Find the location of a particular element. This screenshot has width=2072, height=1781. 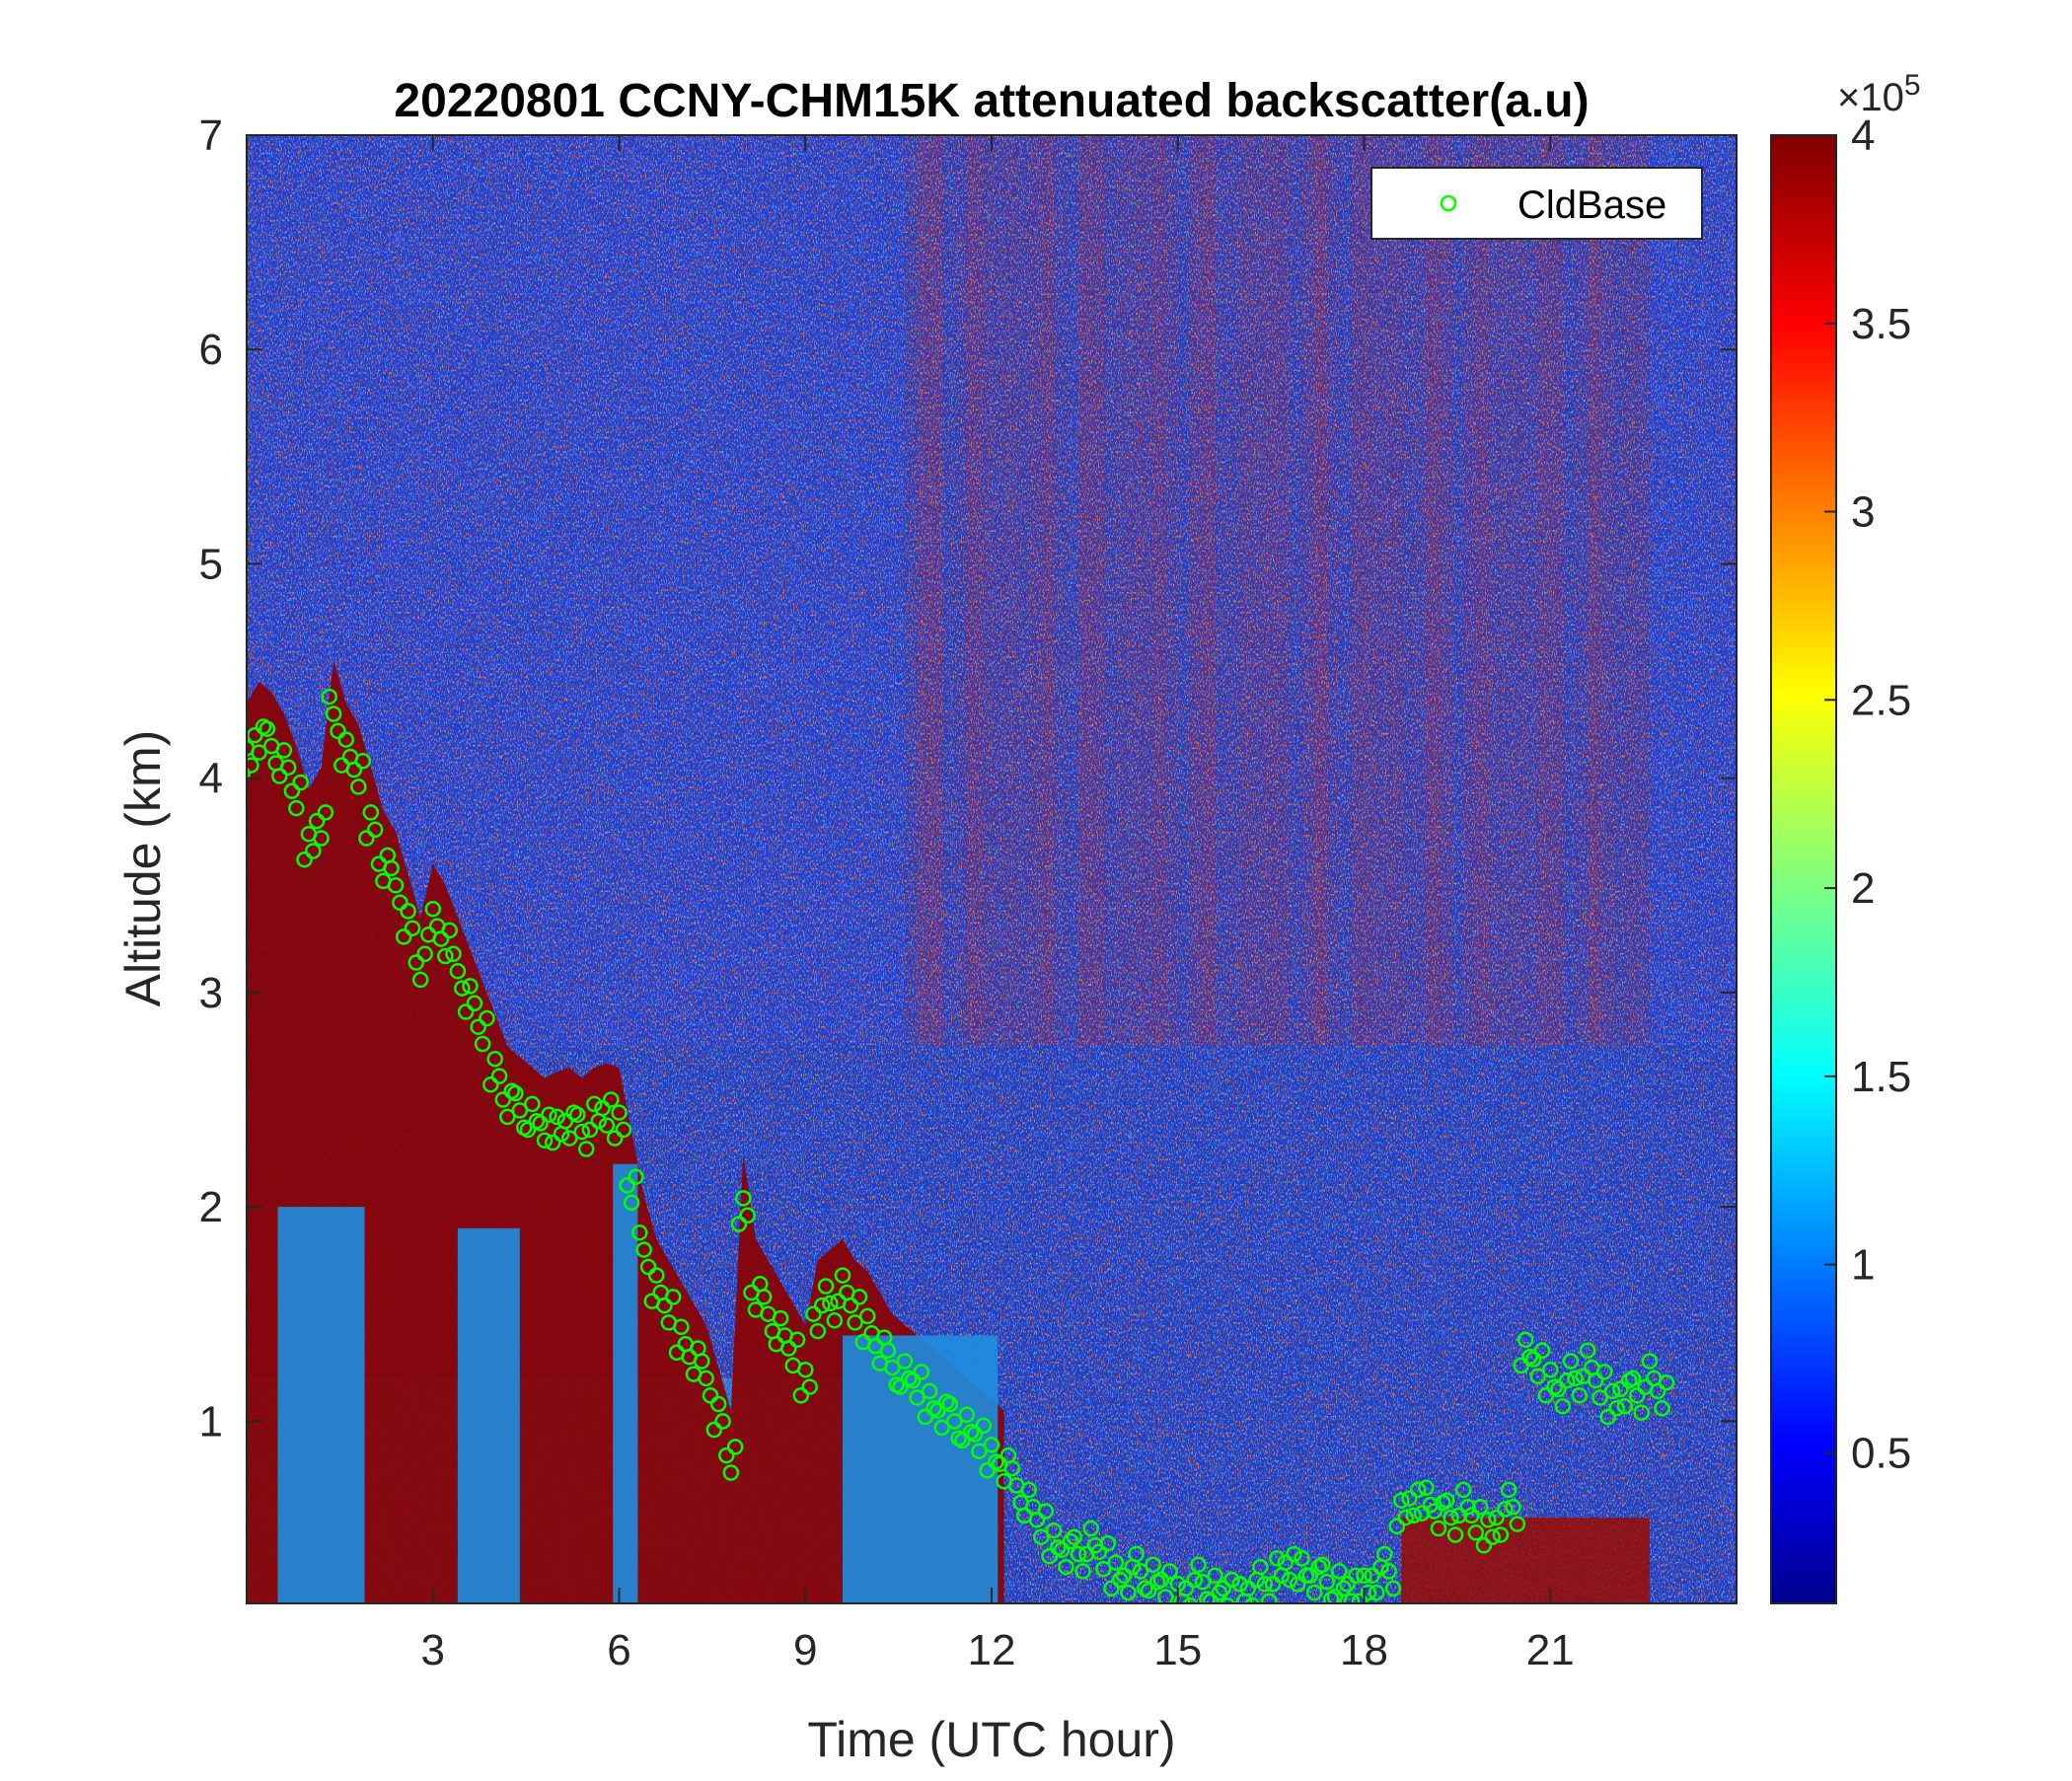

cloud-region-evening is located at coordinates (1526, 1561).